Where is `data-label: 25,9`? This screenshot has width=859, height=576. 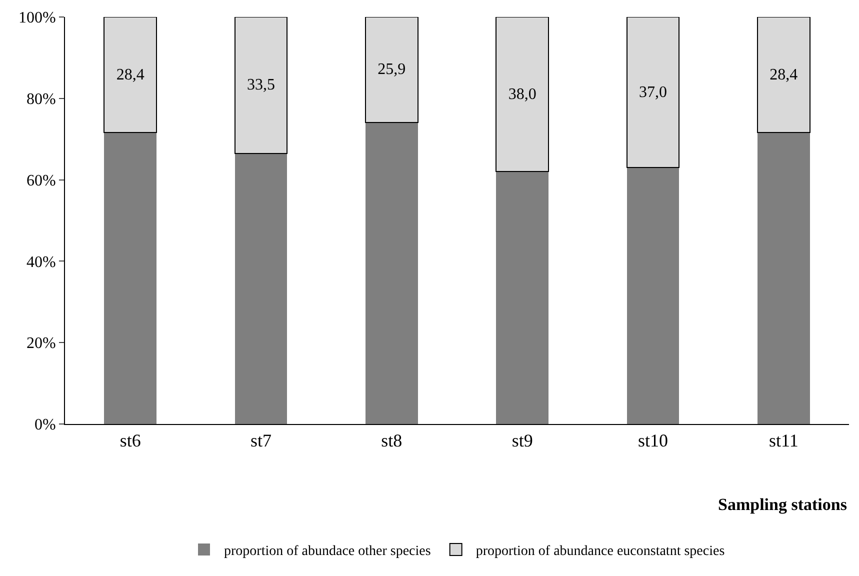
data-label: 25,9 is located at coordinates (392, 69).